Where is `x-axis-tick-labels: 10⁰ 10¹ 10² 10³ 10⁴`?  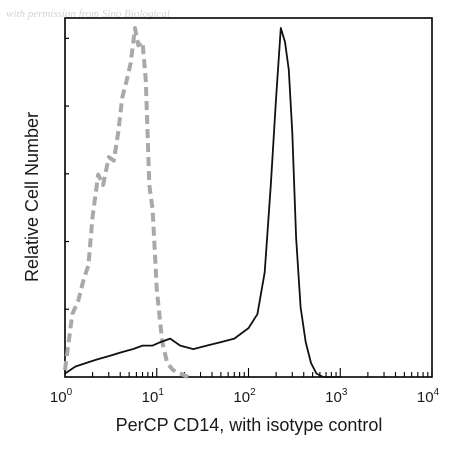 x-axis-tick-labels: 10⁰ 10¹ 10² 10³ 10⁴ is located at coordinates (245, 396).